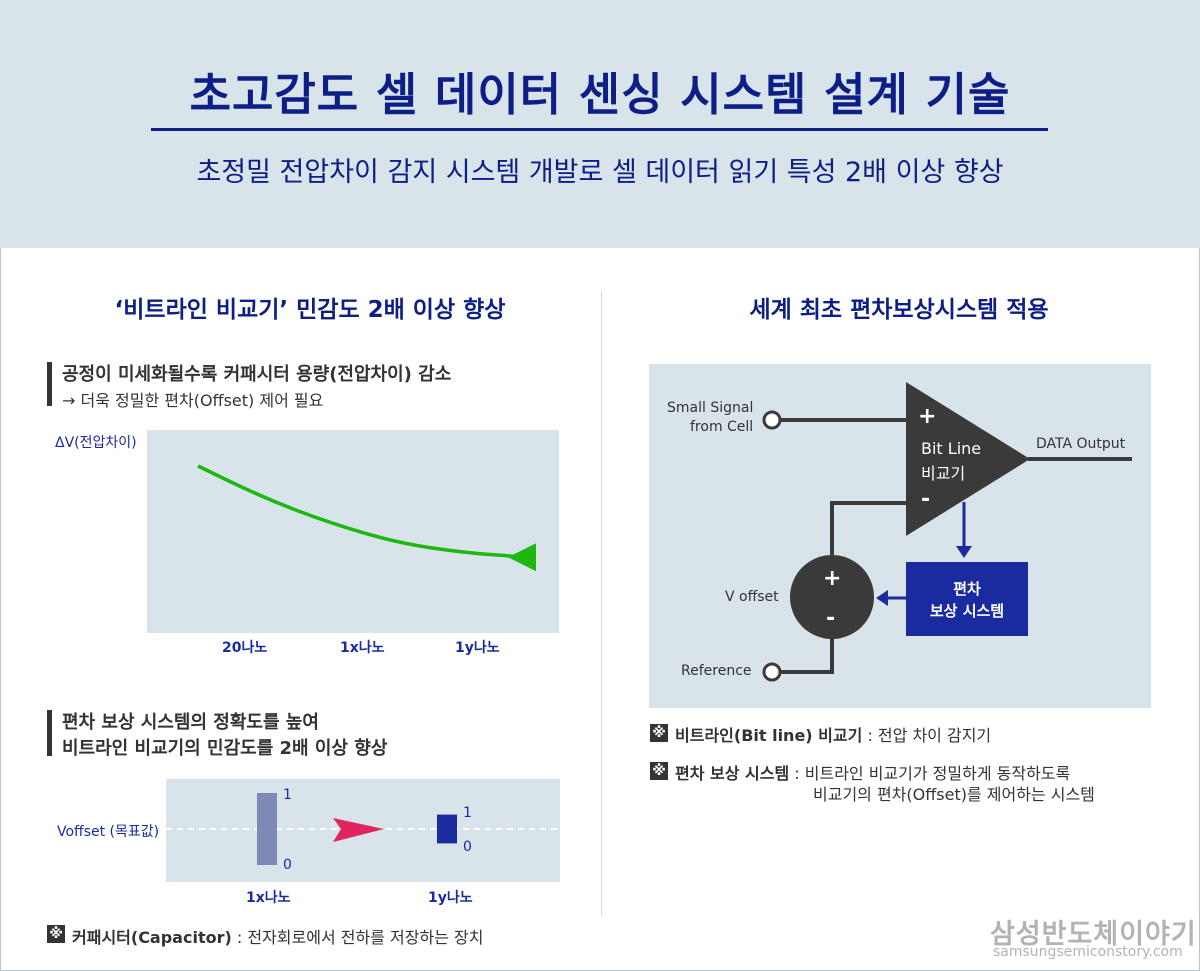  What do you see at coordinates (310, 310) in the screenshot?
I see `left-section-title: ‘비트라인 비교기’ 민감도 2배 이상 향상` at bounding box center [310, 310].